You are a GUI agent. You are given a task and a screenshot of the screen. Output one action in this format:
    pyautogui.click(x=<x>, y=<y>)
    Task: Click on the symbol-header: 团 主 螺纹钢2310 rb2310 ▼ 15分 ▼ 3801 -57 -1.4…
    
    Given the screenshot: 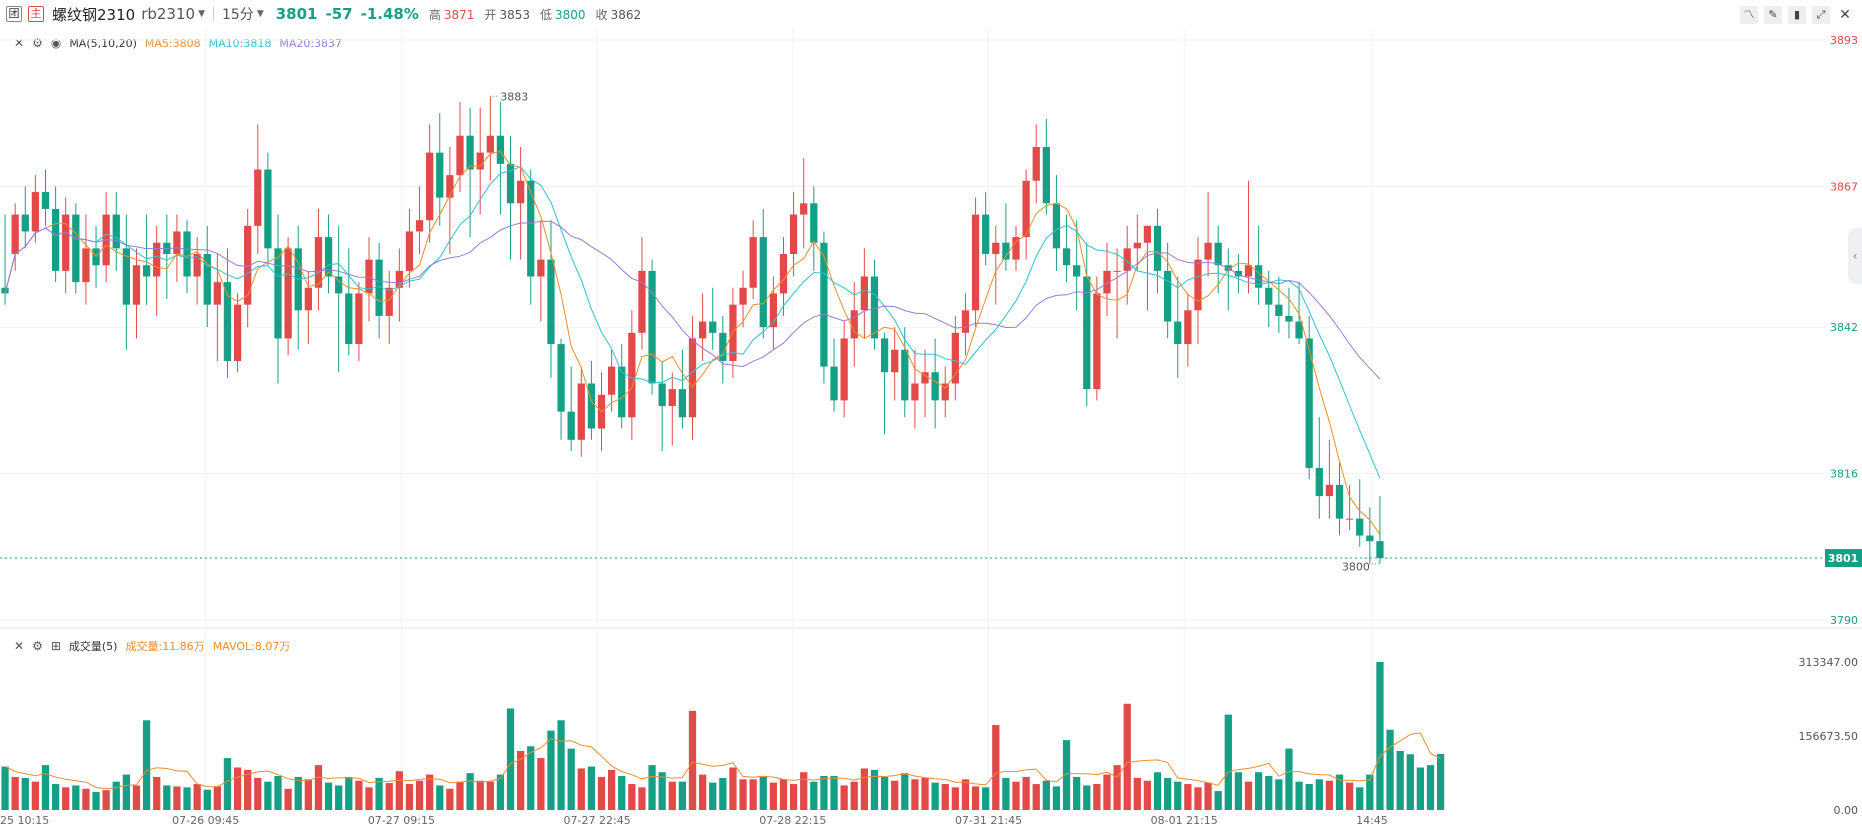 What is the action you would take?
    pyautogui.click(x=931, y=14)
    